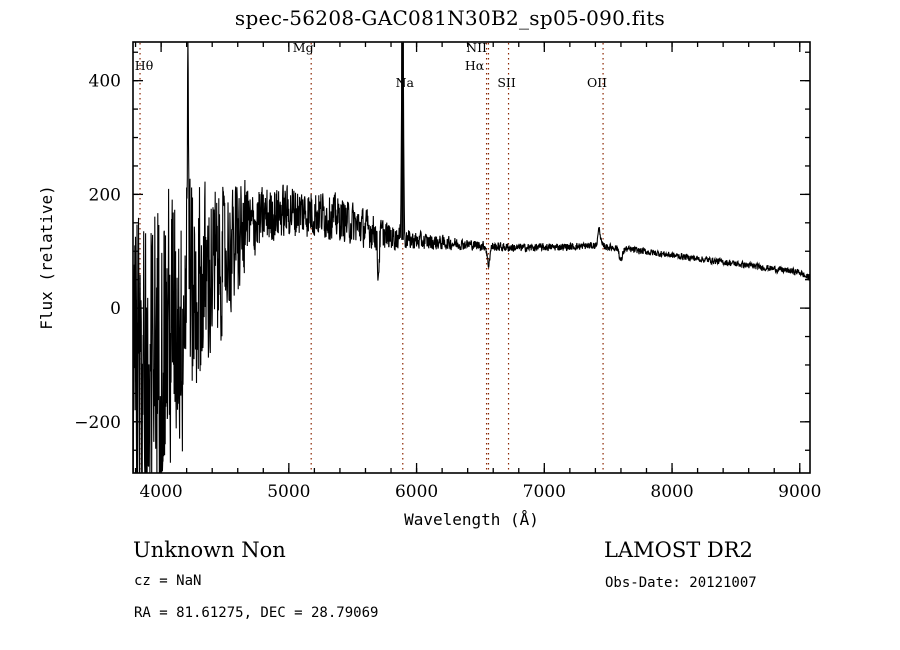 Image resolution: width=900 pixels, height=650 pixels. Describe the element at coordinates (115, 309) in the screenshot. I see `y-tick-label: 0` at that location.